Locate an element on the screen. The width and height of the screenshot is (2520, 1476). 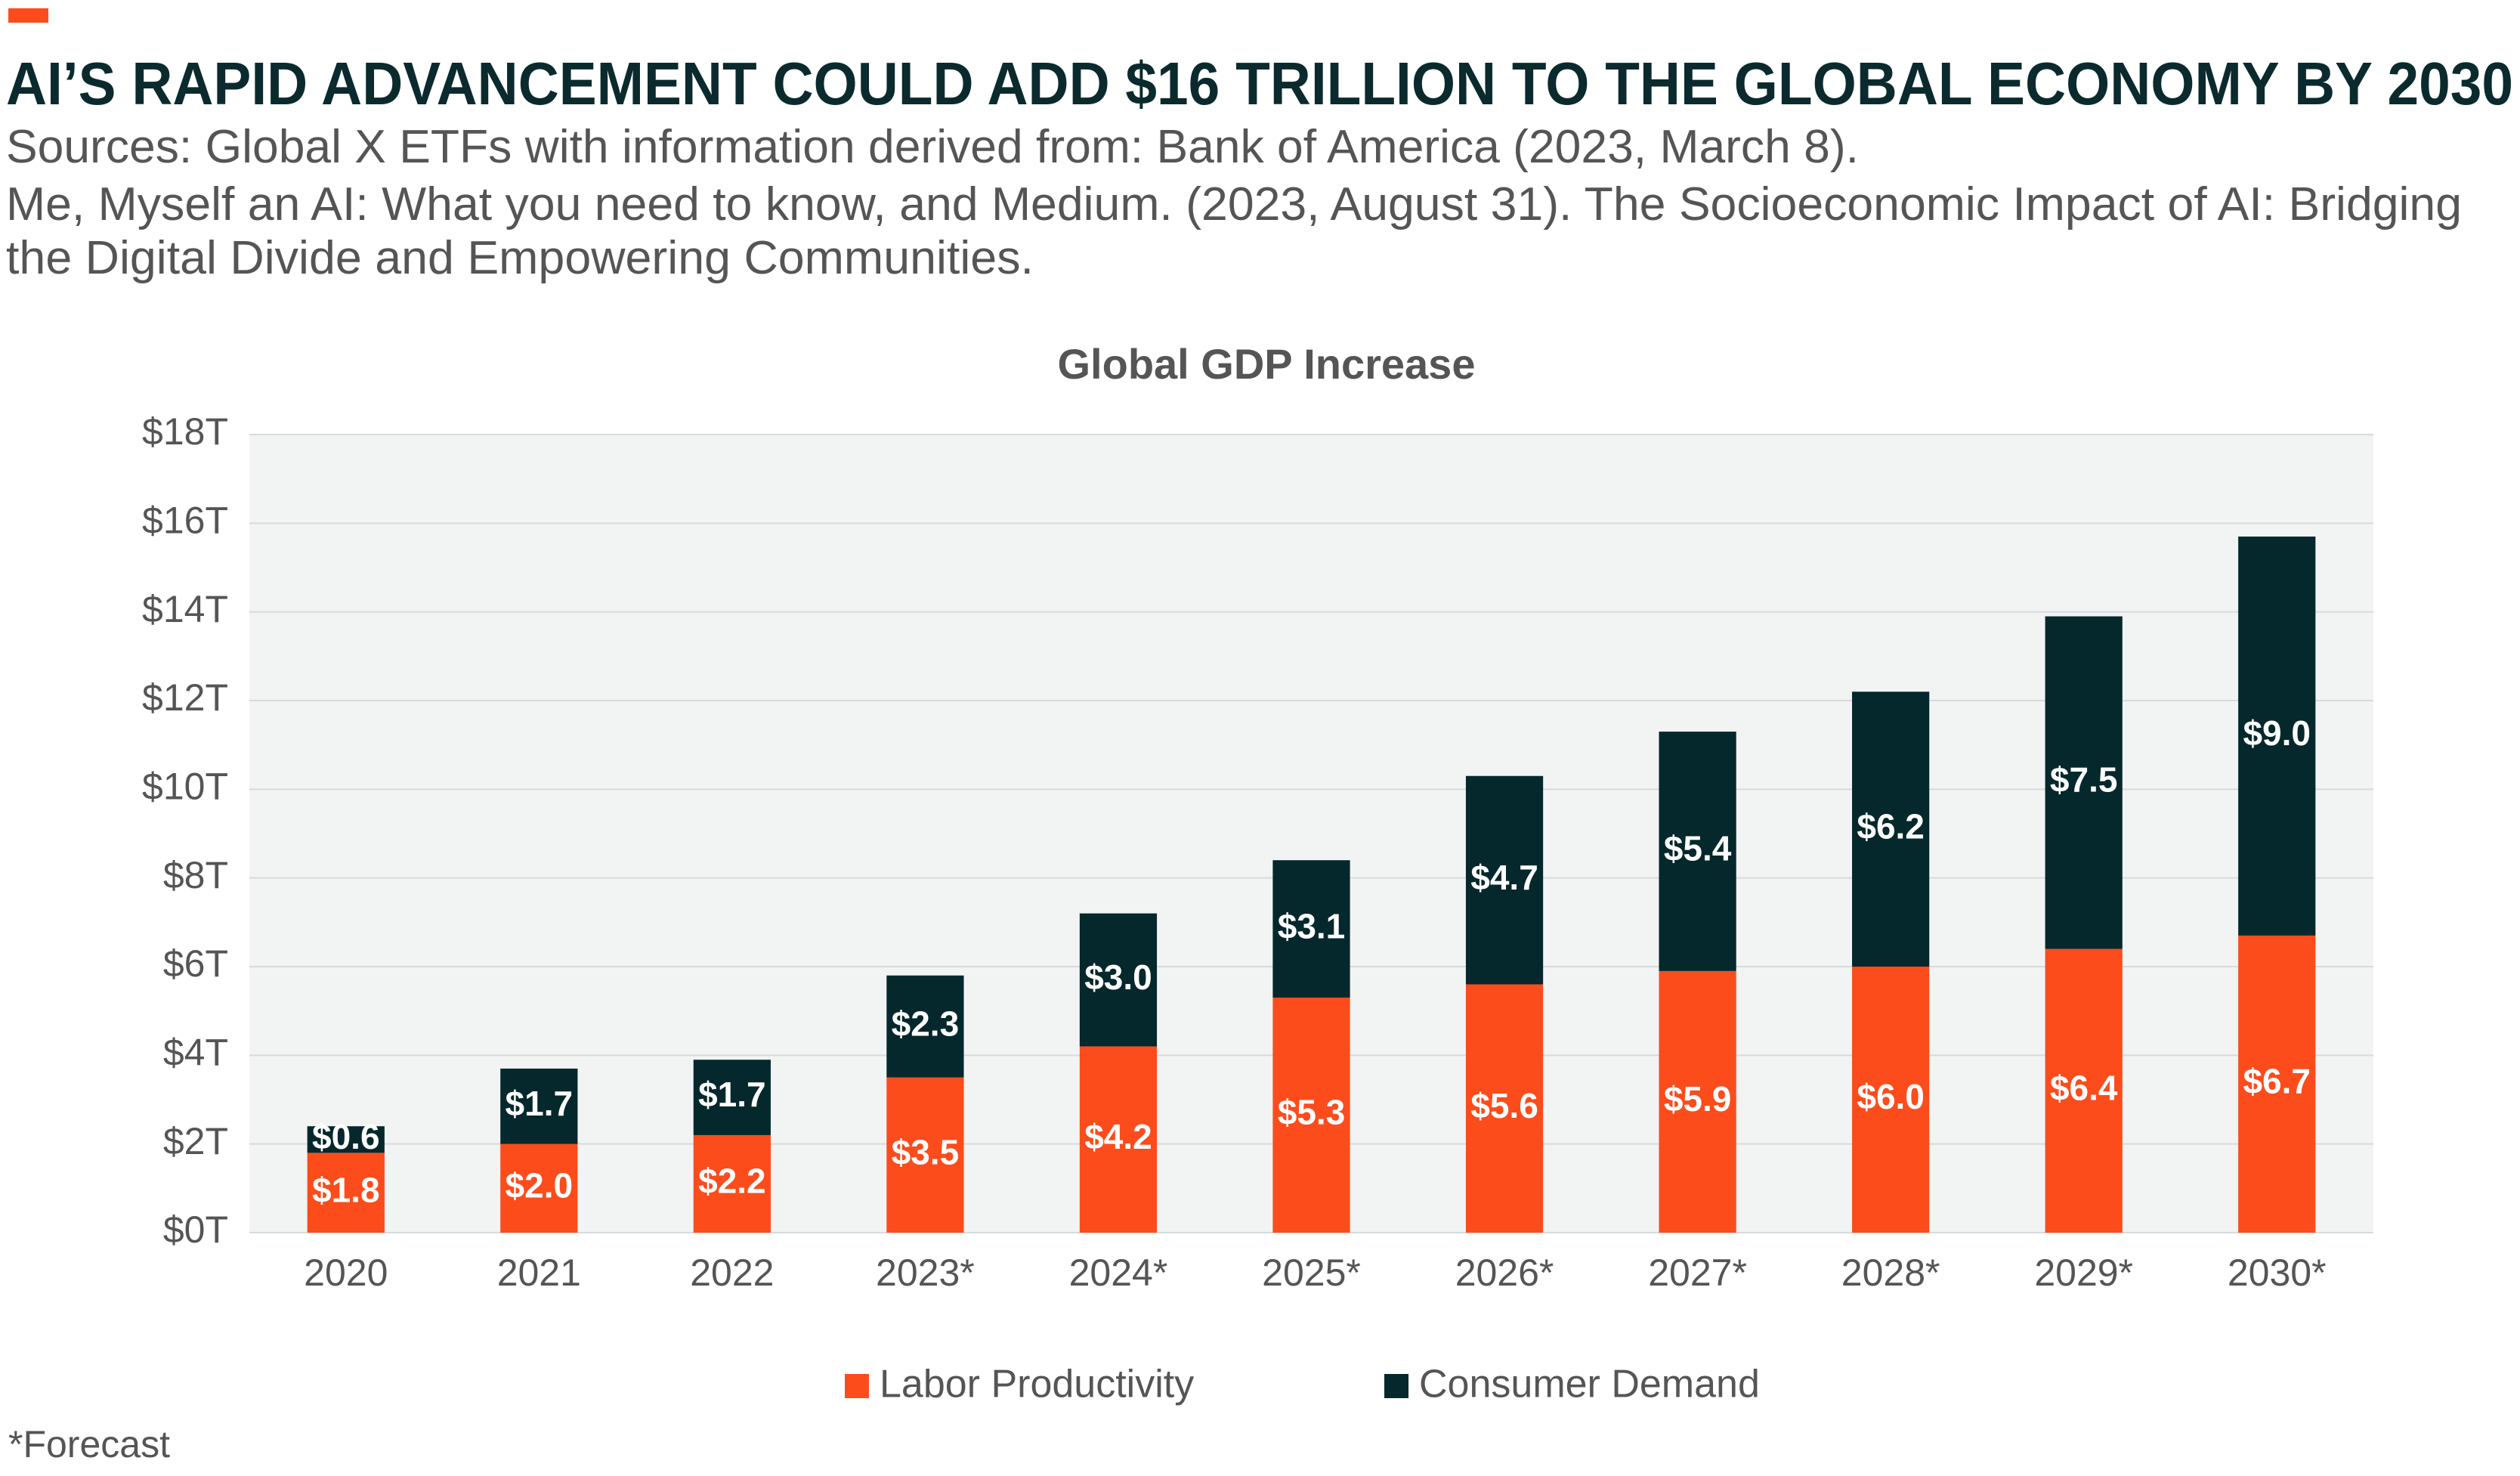
value-label: $1.8 is located at coordinates (346, 1189).